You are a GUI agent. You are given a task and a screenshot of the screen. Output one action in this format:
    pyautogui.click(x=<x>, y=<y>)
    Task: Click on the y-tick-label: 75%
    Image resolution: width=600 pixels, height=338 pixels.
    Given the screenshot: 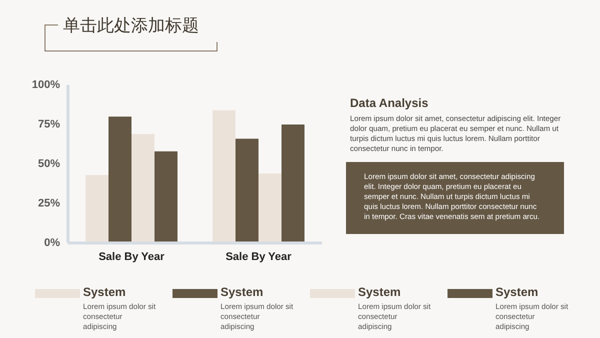 What is the action you would take?
    pyautogui.click(x=49, y=124)
    